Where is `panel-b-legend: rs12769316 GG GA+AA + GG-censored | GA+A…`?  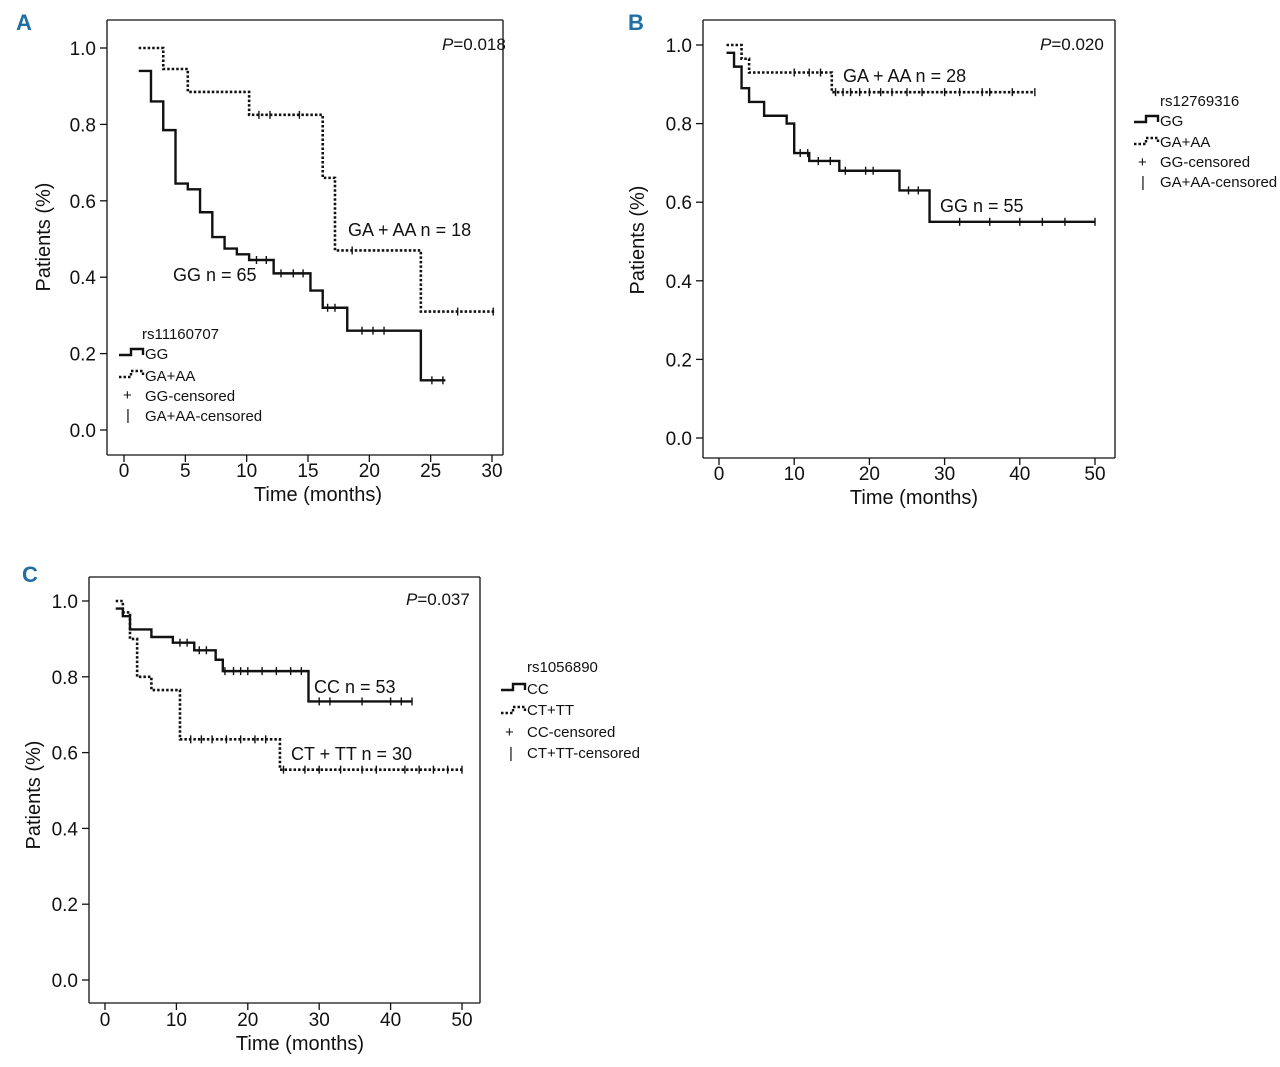
panel-b-legend: rs12769316 GG GA+AA + GG-censored | GA+A… is located at coordinates (1205, 142).